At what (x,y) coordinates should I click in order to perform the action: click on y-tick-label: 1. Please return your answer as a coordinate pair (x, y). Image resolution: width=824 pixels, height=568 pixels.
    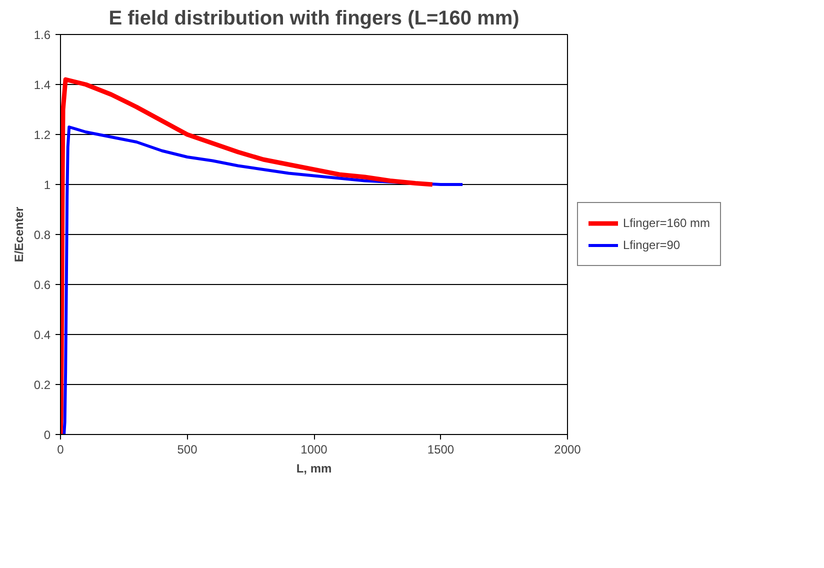
    Looking at the image, I should click on (47, 185).